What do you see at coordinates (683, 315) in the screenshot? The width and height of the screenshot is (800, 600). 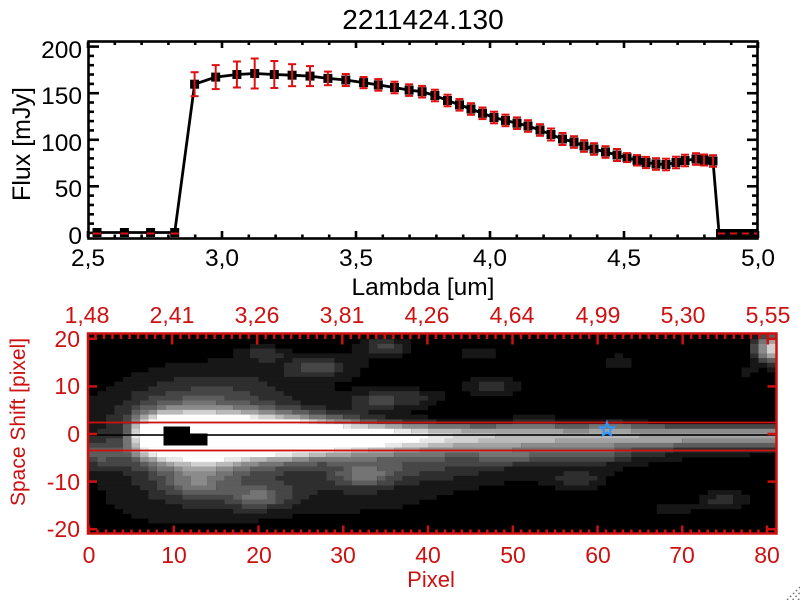 I see `svg-text: 5,30` at bounding box center [683, 315].